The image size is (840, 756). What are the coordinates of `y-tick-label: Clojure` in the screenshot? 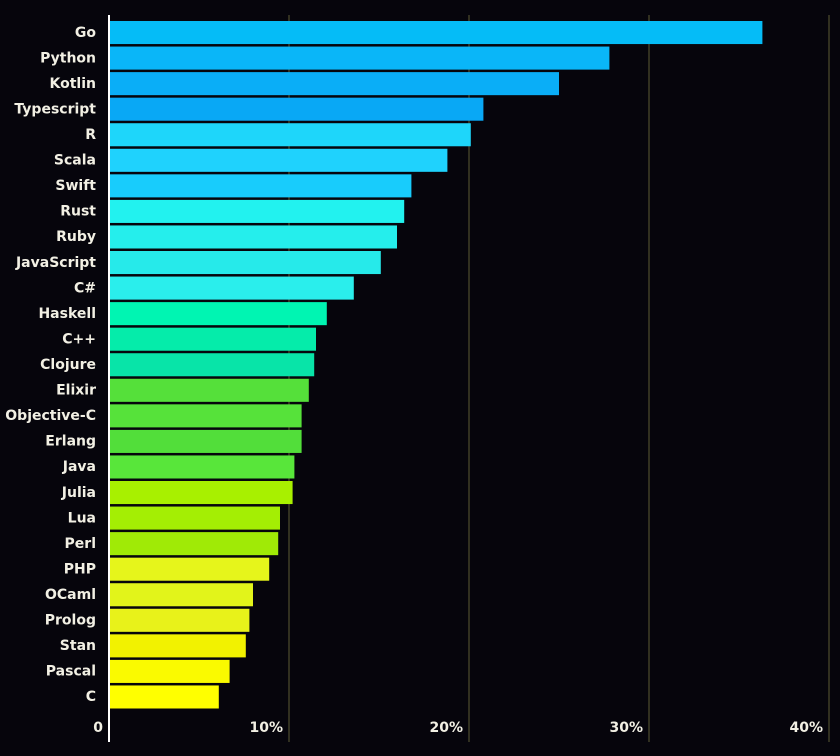 It's located at (68, 365).